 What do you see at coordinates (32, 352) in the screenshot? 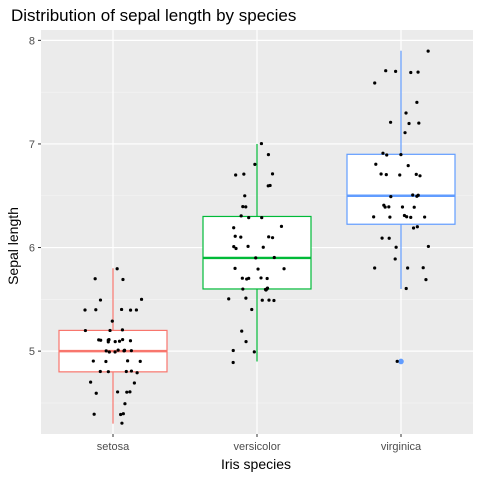
I see `y-tick-label: 5` at bounding box center [32, 352].